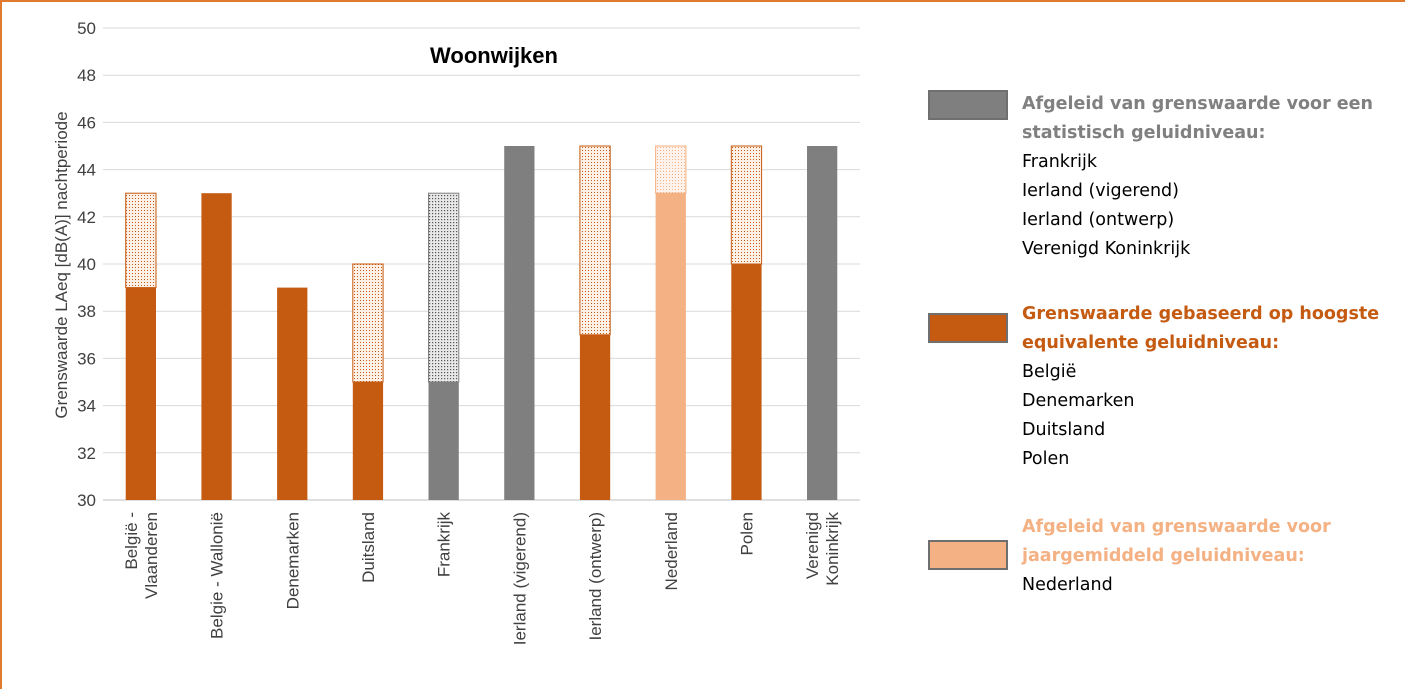  What do you see at coordinates (151, 555) in the screenshot?
I see `x-tick-label: Vlaanderen` at bounding box center [151, 555].